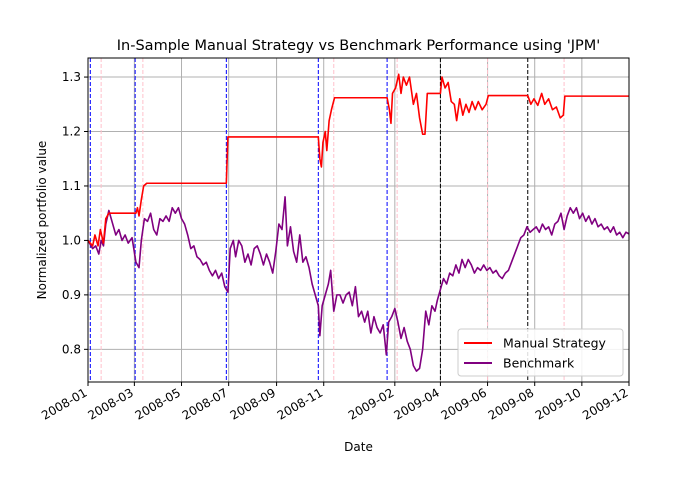  I want to click on x-axis-title: Date, so click(358, 447).